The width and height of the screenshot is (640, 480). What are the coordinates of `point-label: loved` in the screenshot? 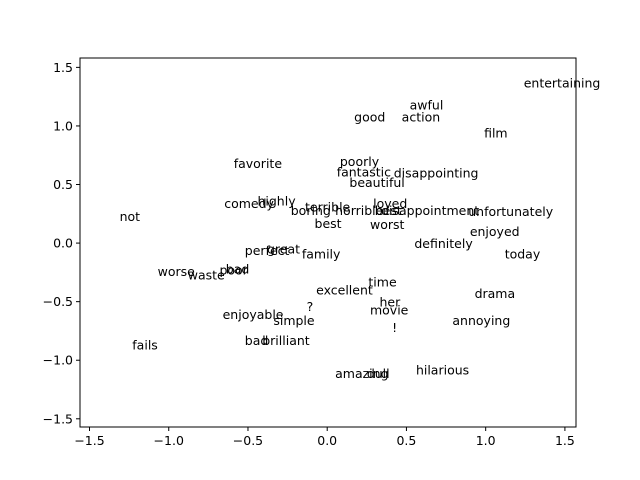 It's located at (390, 203).